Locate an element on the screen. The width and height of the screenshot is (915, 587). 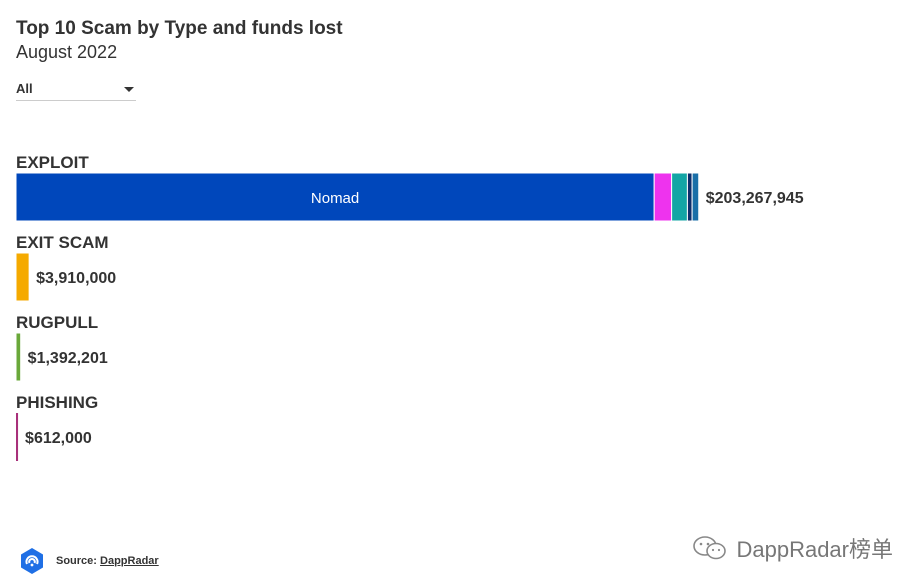
scam-type-filter-dropdown: All is located at coordinates (76, 90).